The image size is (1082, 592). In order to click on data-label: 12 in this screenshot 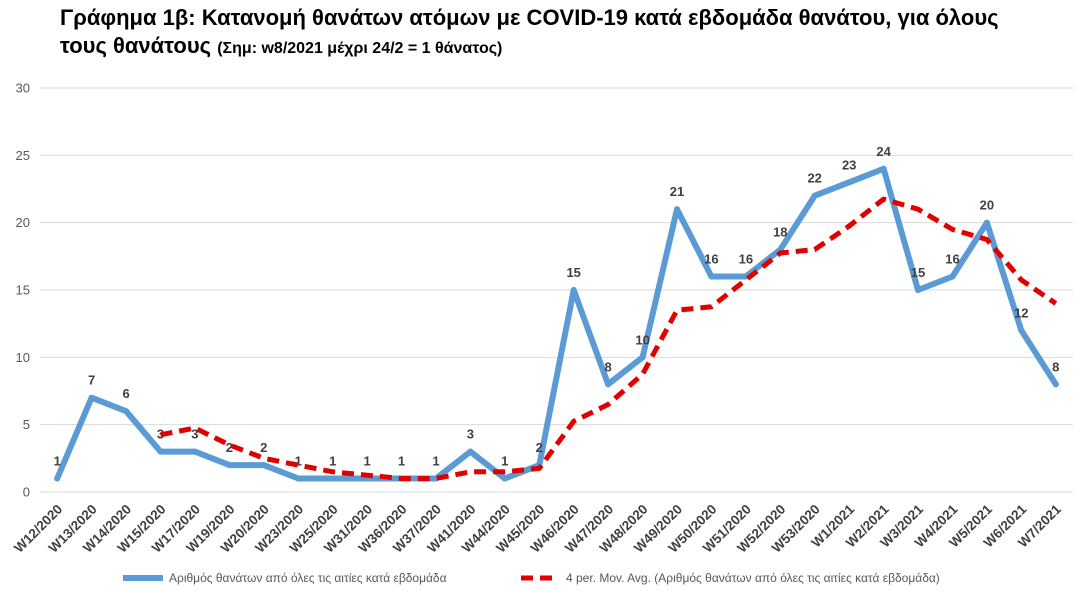, I will do `click(1021, 312)`.